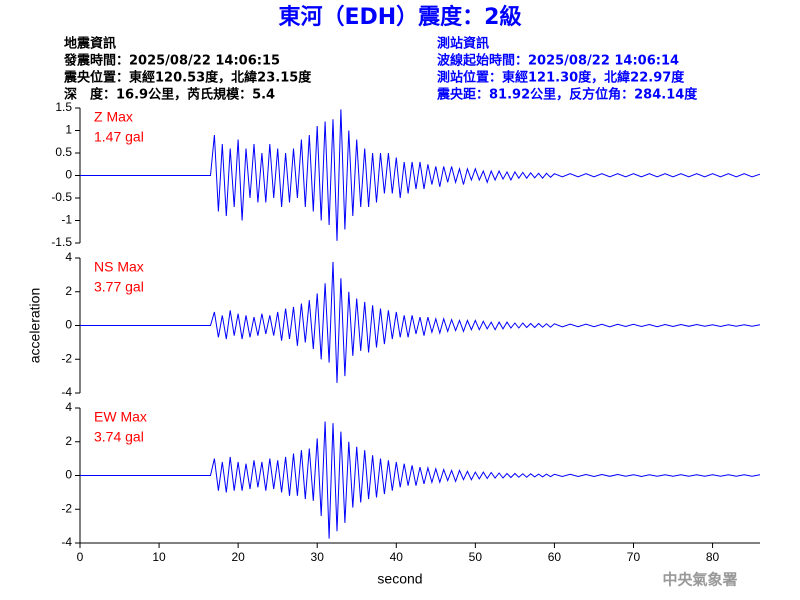  What do you see at coordinates (61, 242) in the screenshot?
I see `y-tick-label: -1.5` at bounding box center [61, 242].